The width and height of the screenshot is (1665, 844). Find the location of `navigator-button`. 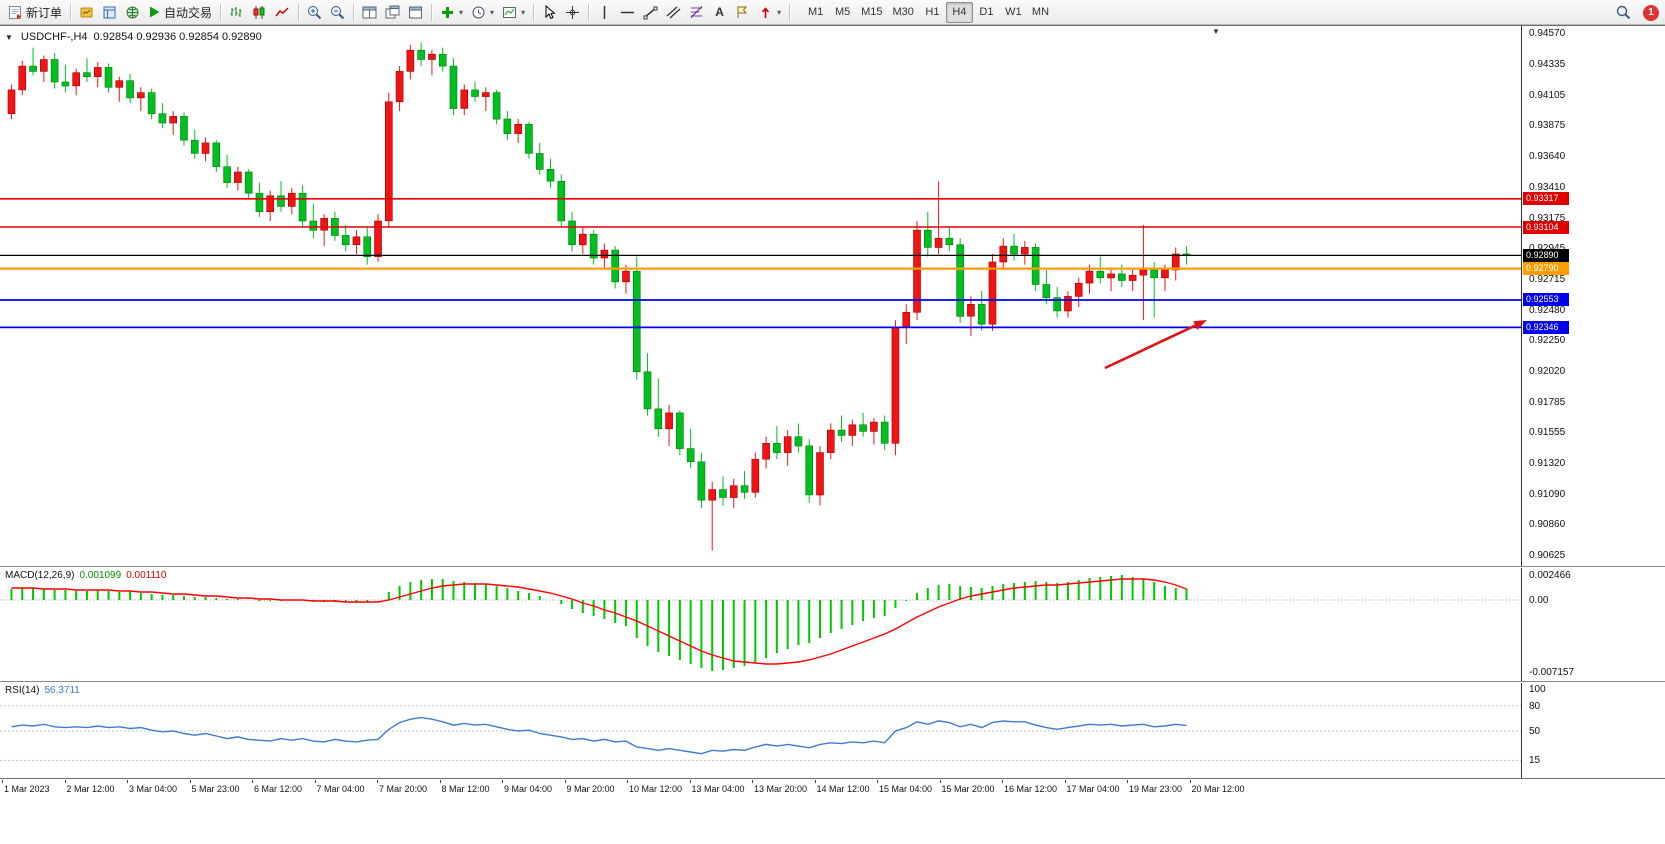

navigator-button is located at coordinates (132, 12).